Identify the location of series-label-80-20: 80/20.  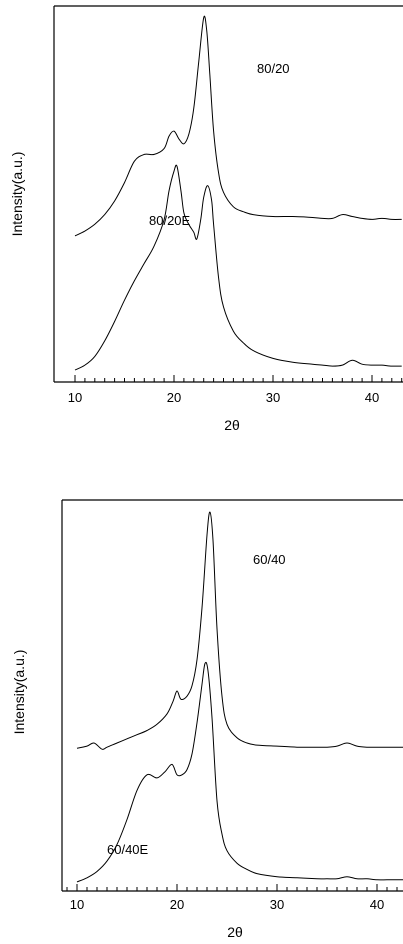
(273, 68).